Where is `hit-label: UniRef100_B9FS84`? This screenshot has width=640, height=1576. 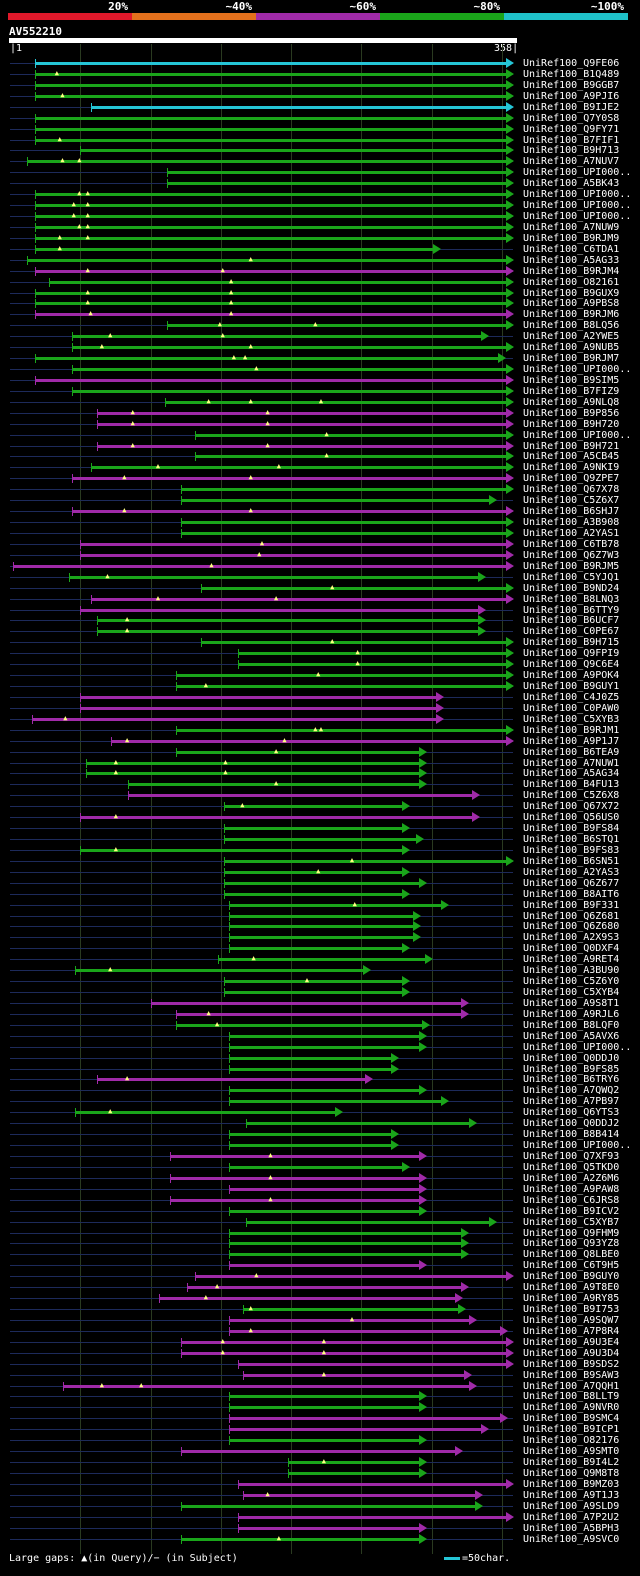
hit-label: UniRef100_B9FS84 is located at coordinates (571, 829).